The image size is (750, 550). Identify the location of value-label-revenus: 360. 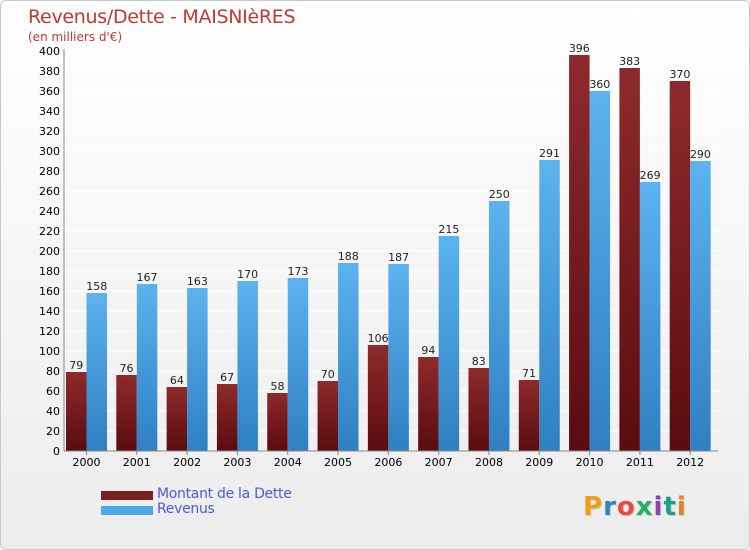
(599, 84).